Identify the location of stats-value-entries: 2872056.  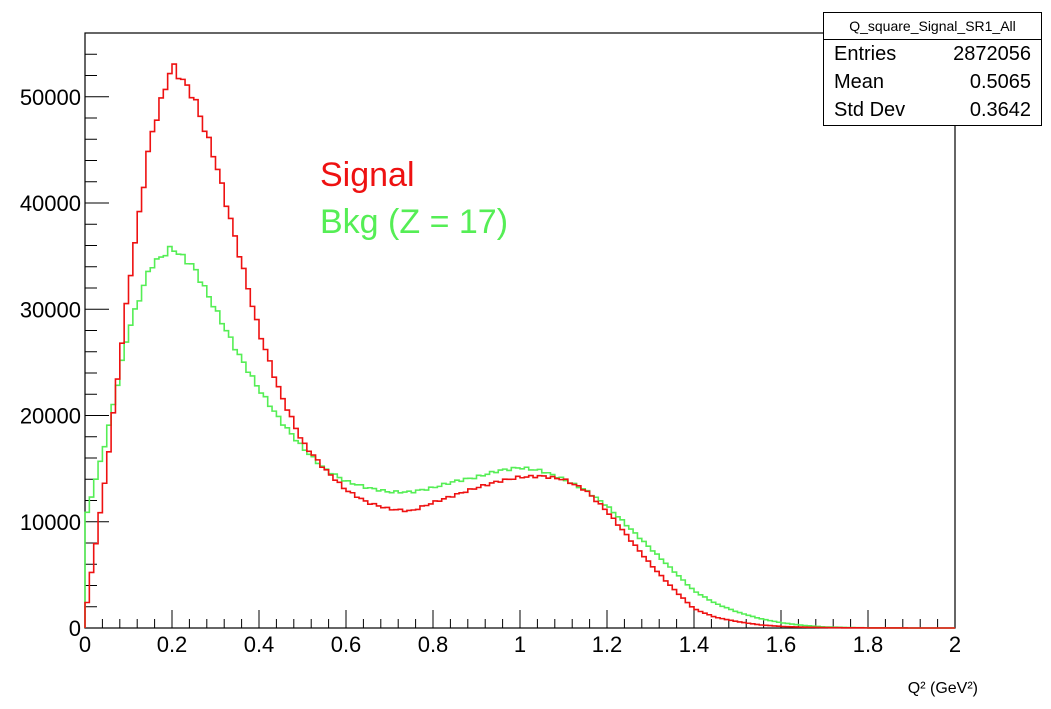
(992, 54).